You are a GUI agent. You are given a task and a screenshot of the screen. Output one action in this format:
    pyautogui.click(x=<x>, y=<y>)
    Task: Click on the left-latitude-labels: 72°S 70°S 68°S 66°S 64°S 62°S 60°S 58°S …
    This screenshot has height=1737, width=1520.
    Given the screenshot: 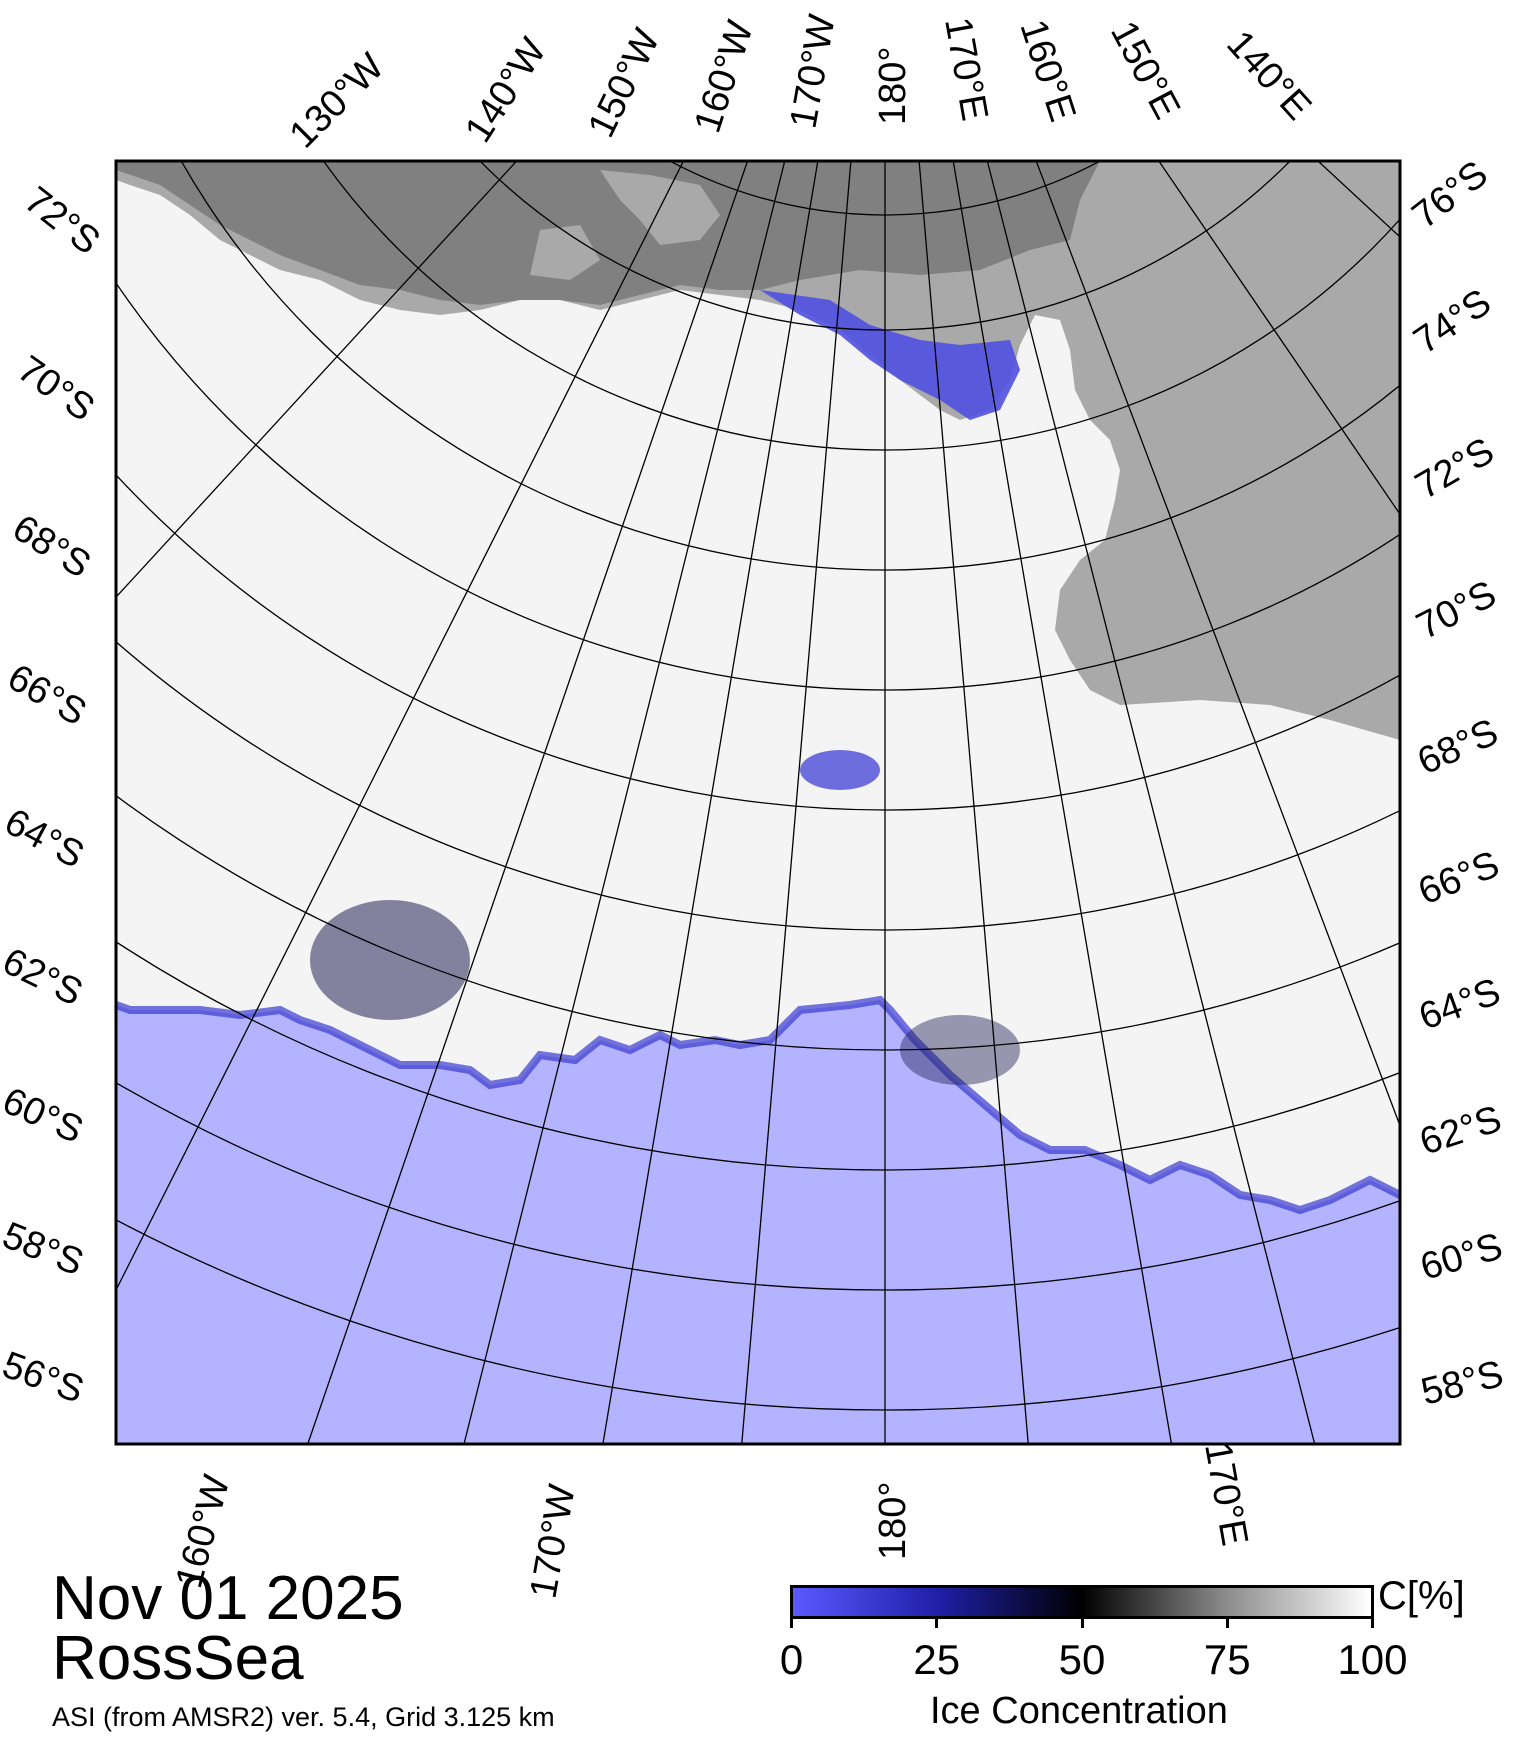 What is the action you would take?
    pyautogui.click(x=54, y=795)
    